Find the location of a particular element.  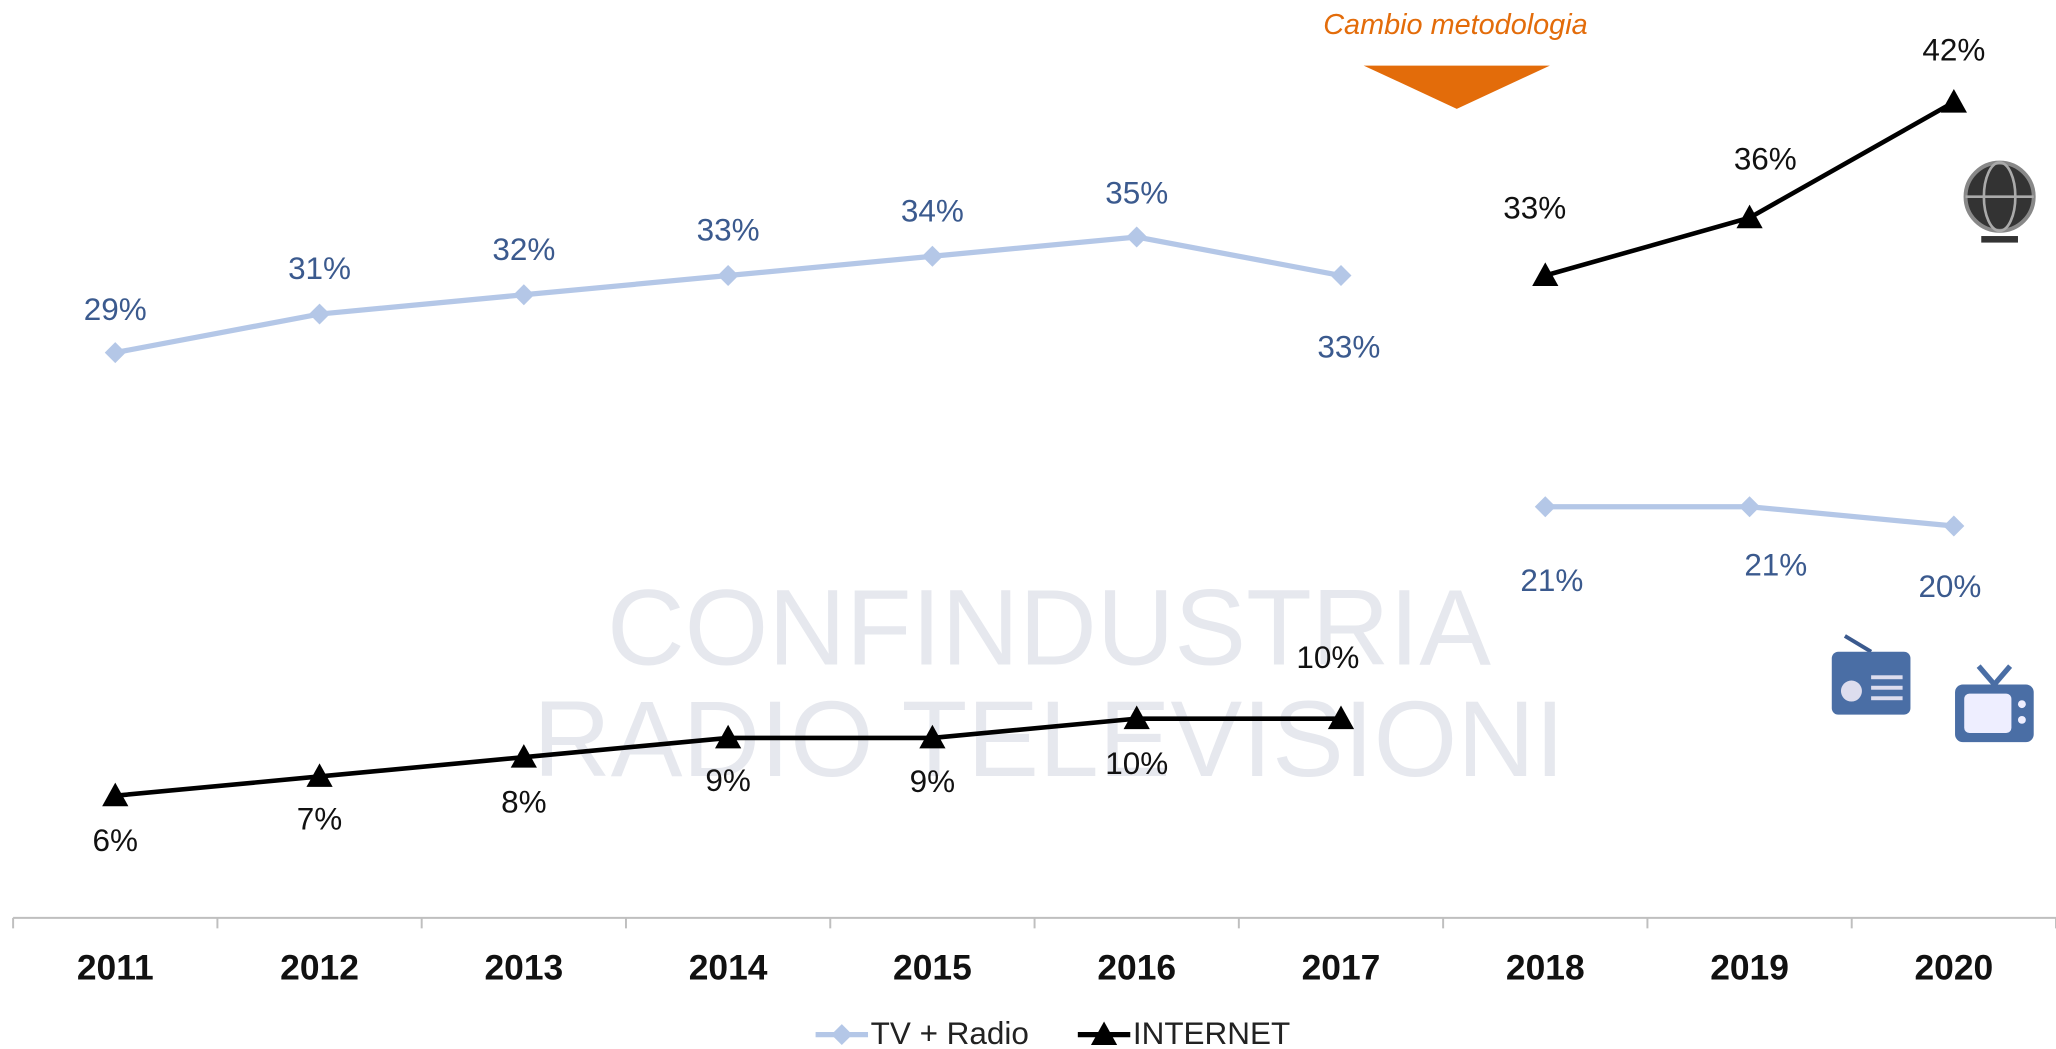

x-tick-label: 2020 is located at coordinates (1953, 968).